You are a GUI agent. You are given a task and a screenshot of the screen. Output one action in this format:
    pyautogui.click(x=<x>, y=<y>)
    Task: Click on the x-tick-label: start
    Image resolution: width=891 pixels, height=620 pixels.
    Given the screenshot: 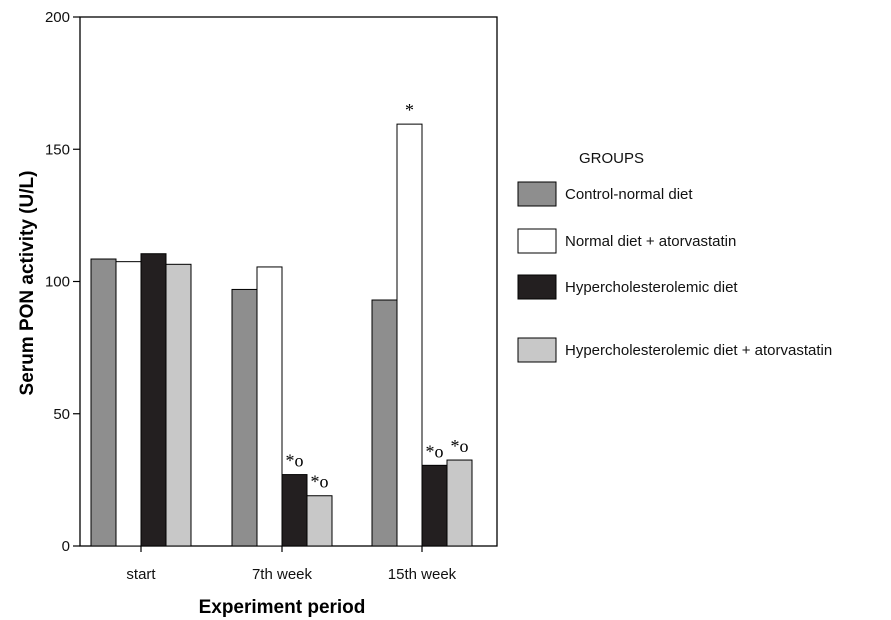 What is the action you would take?
    pyautogui.click(x=141, y=574)
    